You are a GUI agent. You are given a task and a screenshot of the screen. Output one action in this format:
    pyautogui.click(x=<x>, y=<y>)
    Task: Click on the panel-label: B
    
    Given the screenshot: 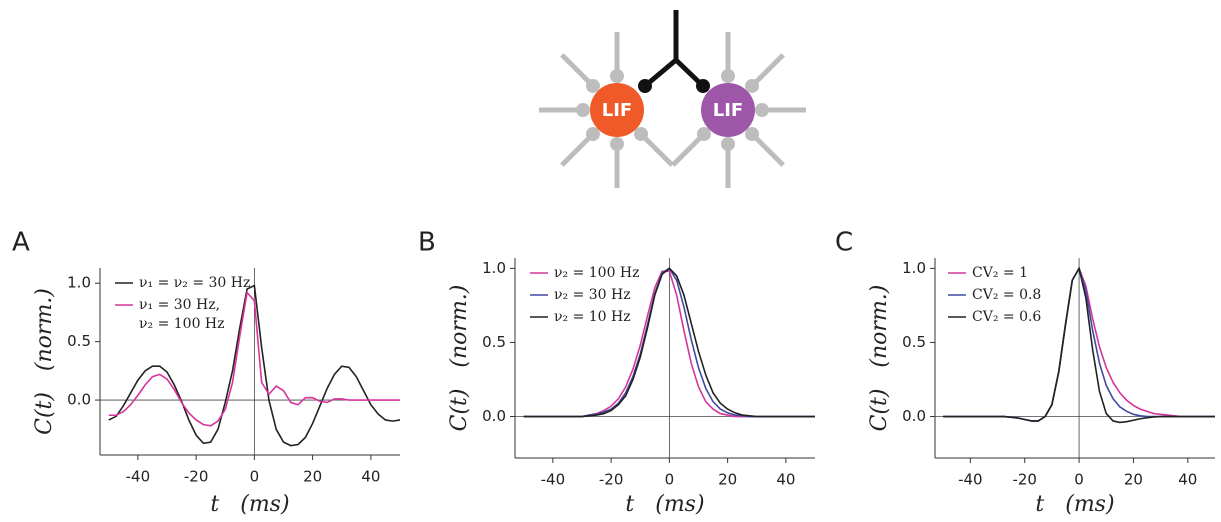 What is the action you would take?
    pyautogui.click(x=427, y=243)
    